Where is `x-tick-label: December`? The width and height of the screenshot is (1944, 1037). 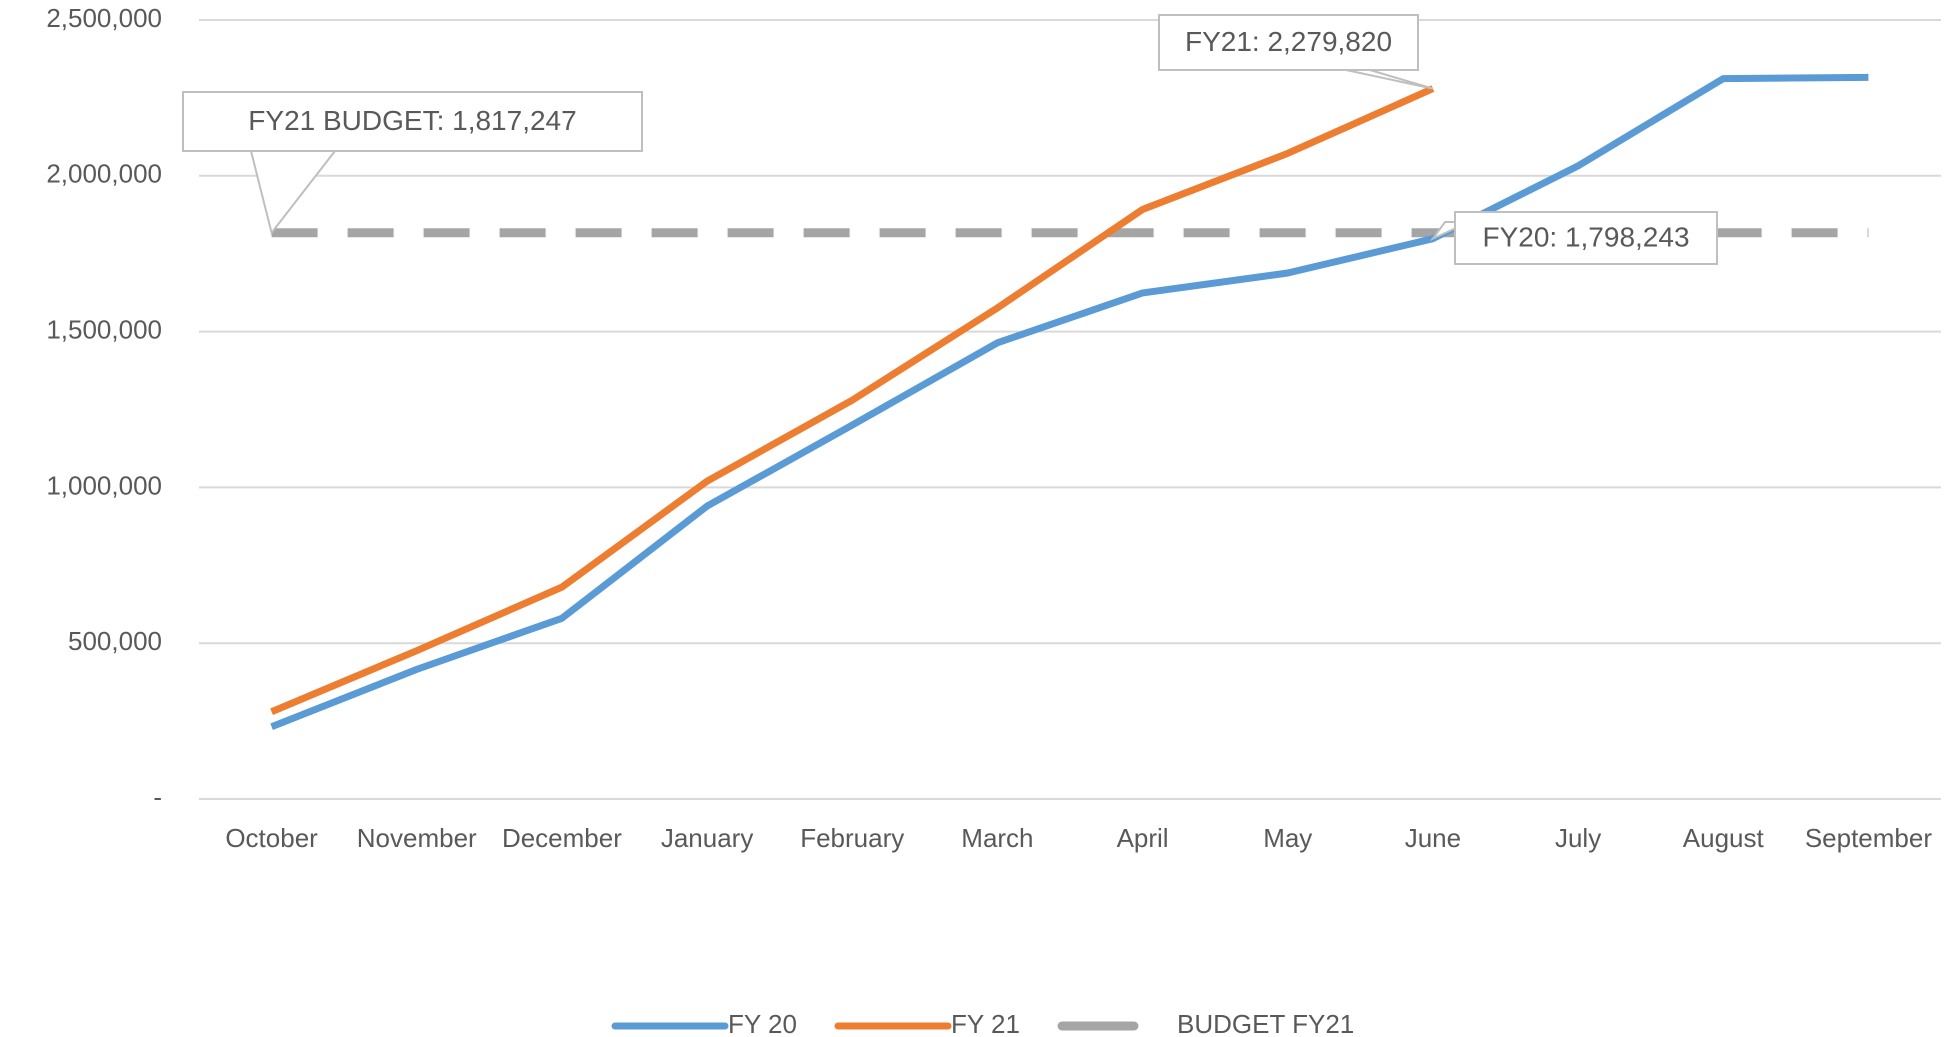 x-tick-label: December is located at coordinates (562, 838).